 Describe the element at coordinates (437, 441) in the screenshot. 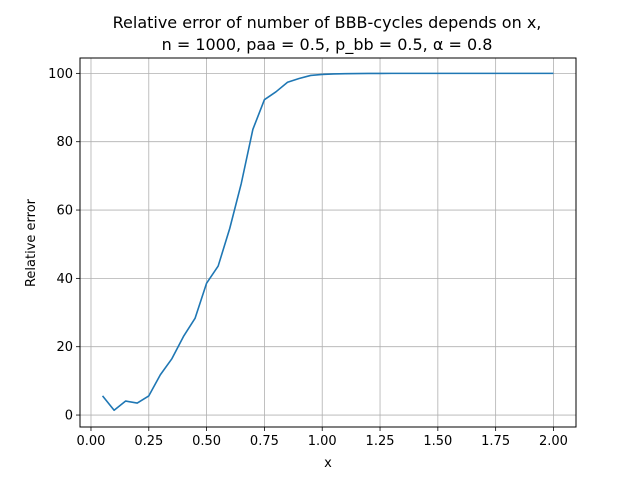

I see `x-tick-label: 1.50` at that location.